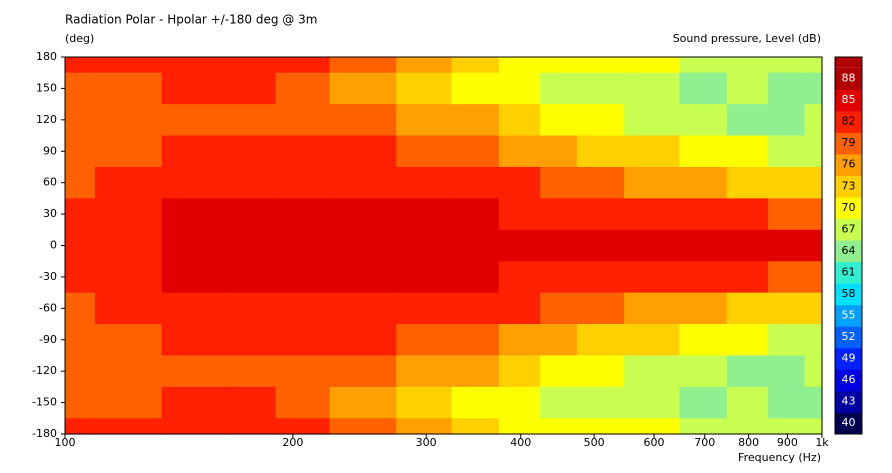  I want to click on colorbar-tick-label: 64, so click(849, 250).